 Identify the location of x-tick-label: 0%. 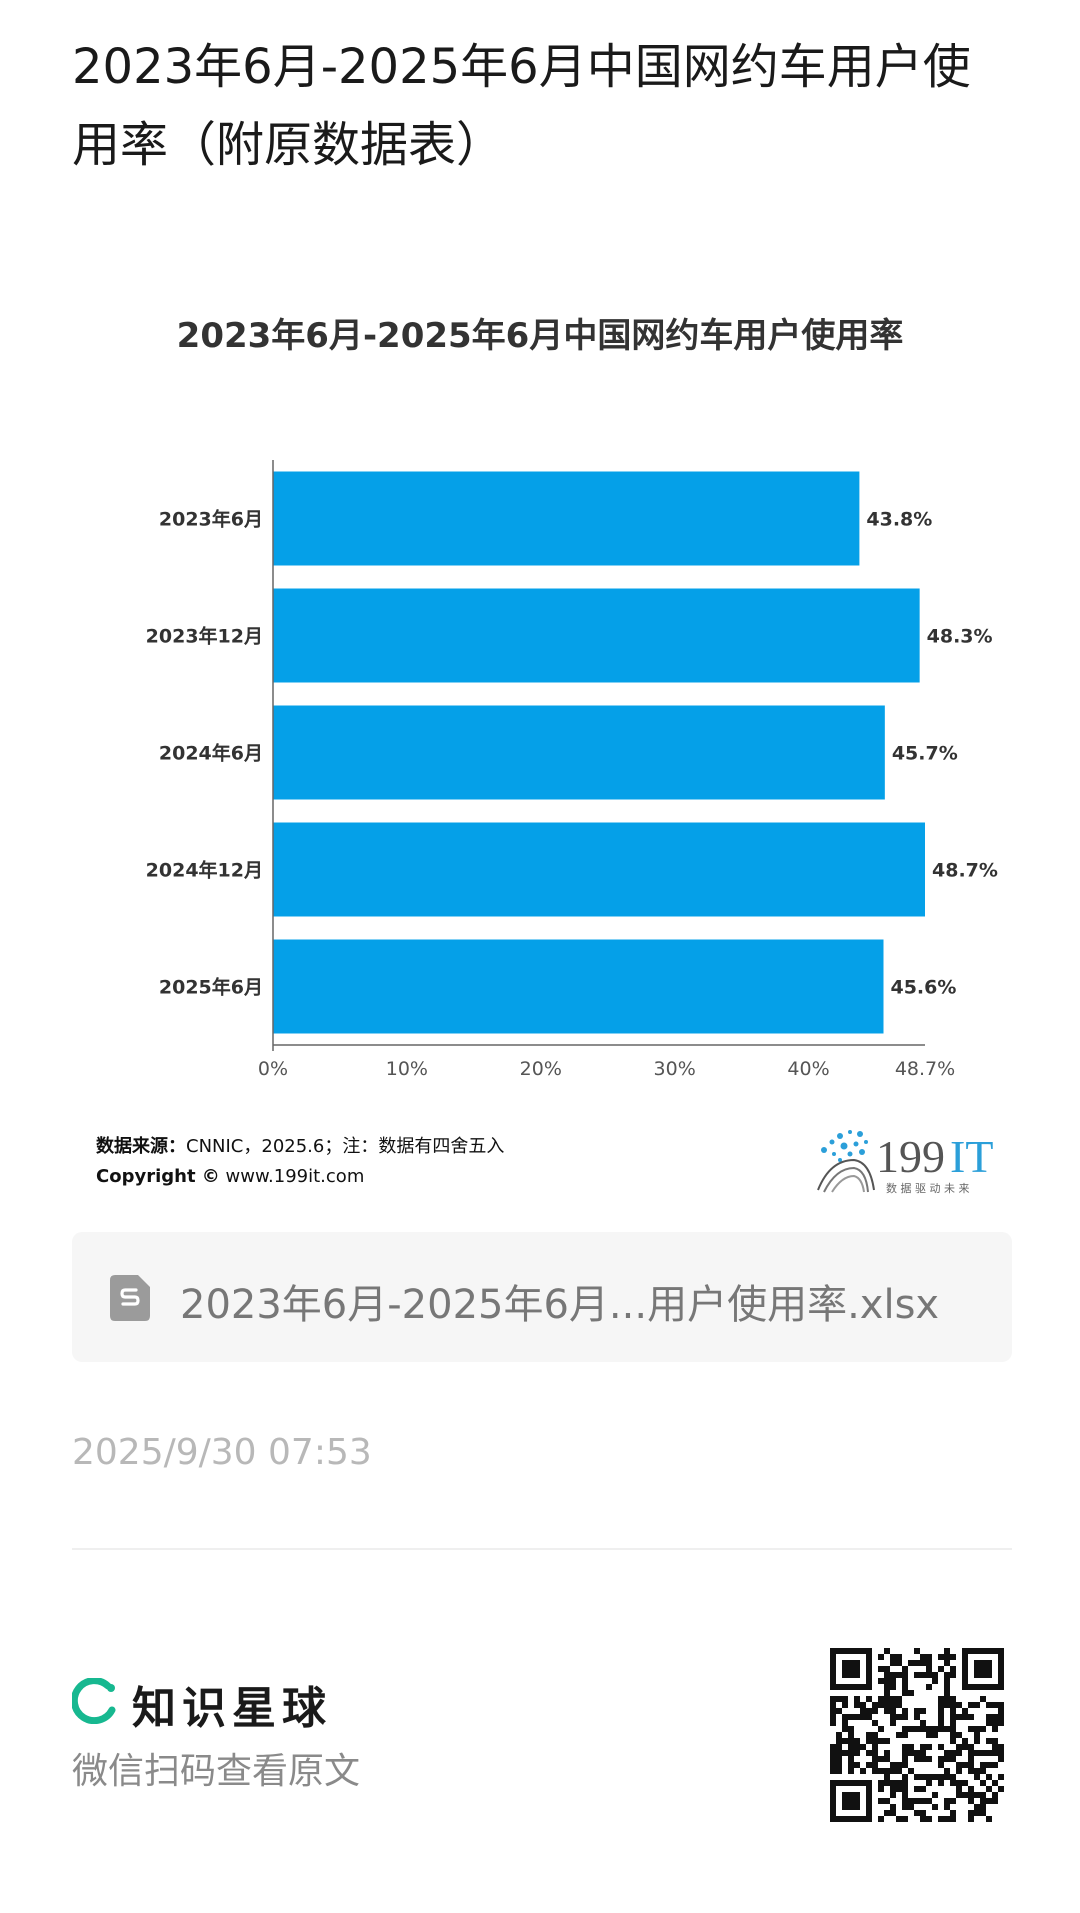
(273, 1069).